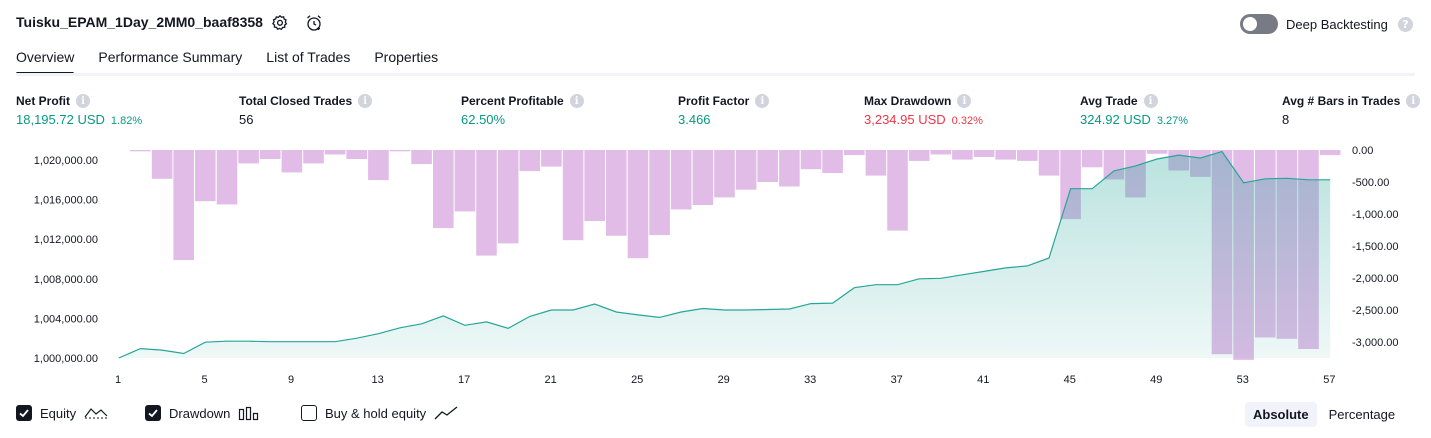 This screenshot has width=1431, height=438. I want to click on x-axis-tick: 1, so click(118, 380).